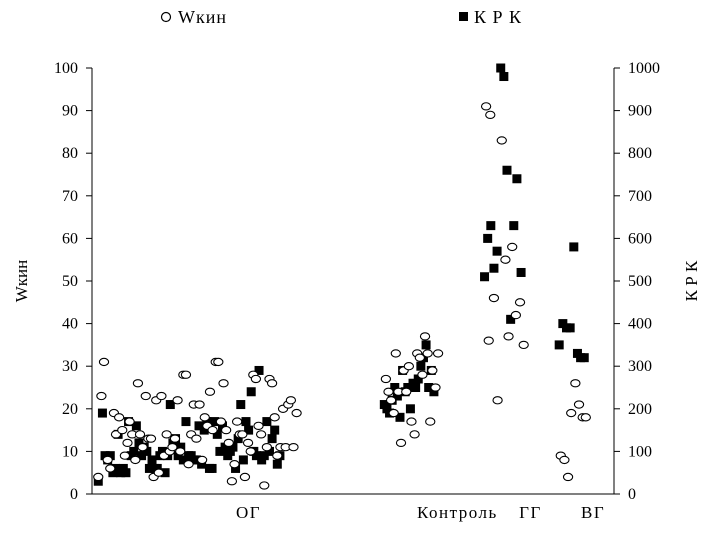 The width and height of the screenshot is (715, 535). What do you see at coordinates (640, 409) in the screenshot?
I see `right-tick-label: 200` at bounding box center [640, 409].